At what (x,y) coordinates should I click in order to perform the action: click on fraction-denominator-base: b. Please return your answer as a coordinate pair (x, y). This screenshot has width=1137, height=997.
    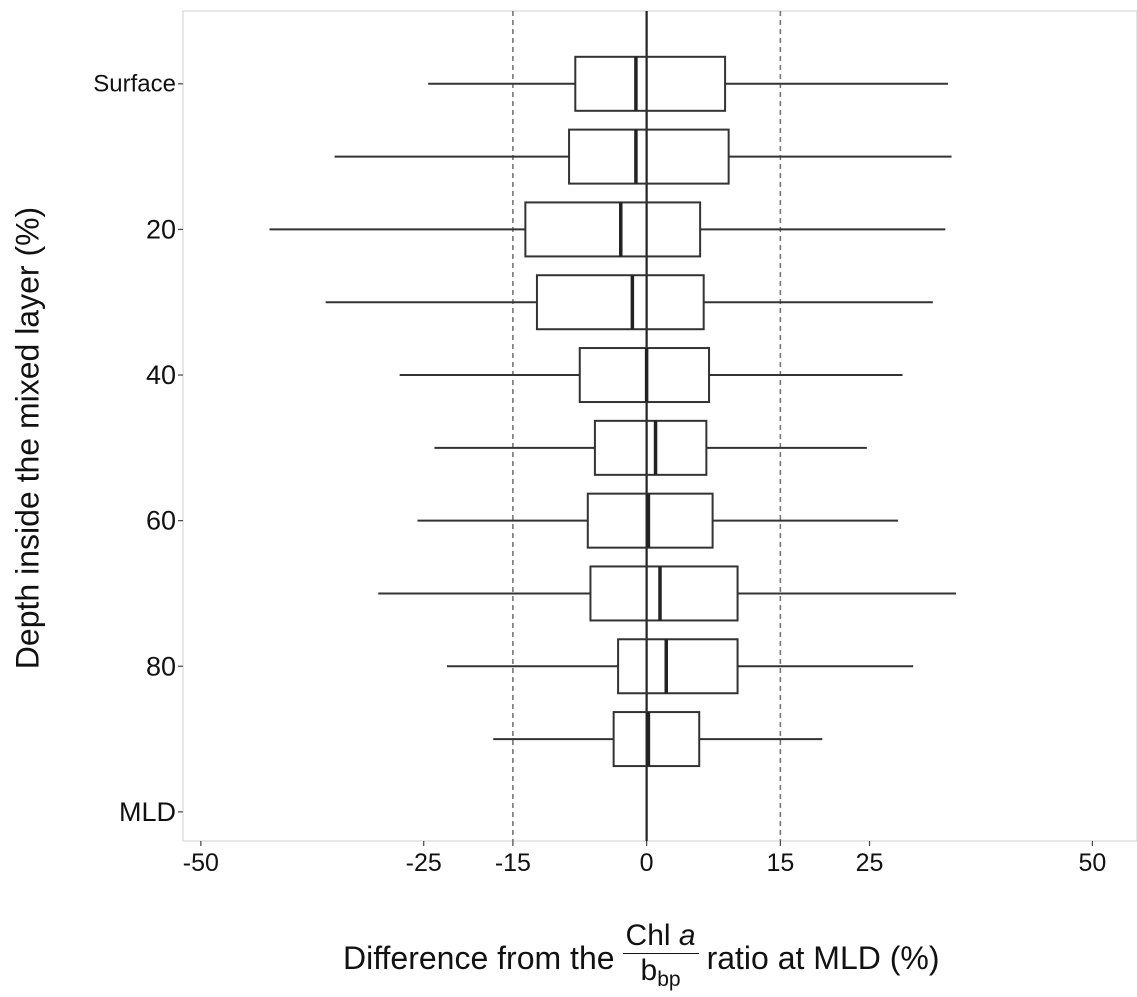
    Looking at the image, I should click on (649, 971).